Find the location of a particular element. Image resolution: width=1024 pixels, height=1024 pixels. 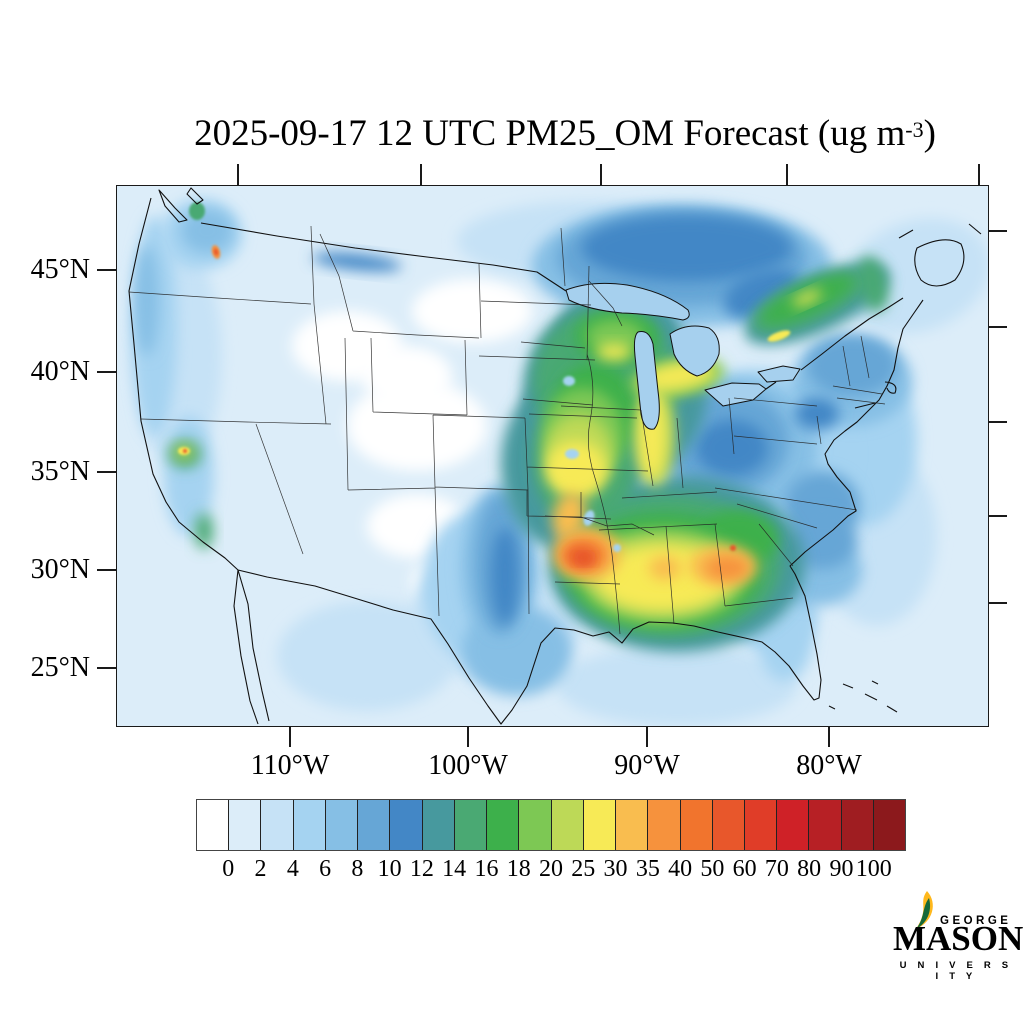

colorbar-label-6: 6 is located at coordinates (325, 869).